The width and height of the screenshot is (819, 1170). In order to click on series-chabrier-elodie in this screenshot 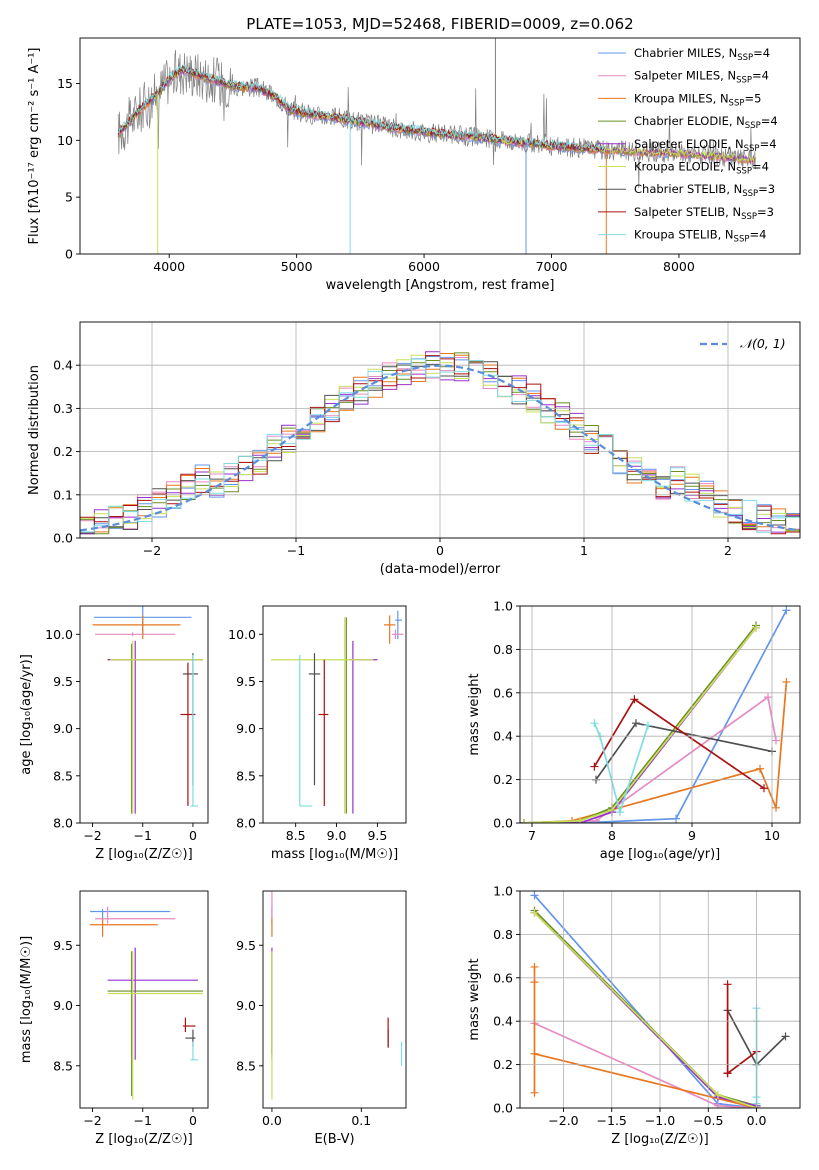, I will do `click(645, 1007)`.